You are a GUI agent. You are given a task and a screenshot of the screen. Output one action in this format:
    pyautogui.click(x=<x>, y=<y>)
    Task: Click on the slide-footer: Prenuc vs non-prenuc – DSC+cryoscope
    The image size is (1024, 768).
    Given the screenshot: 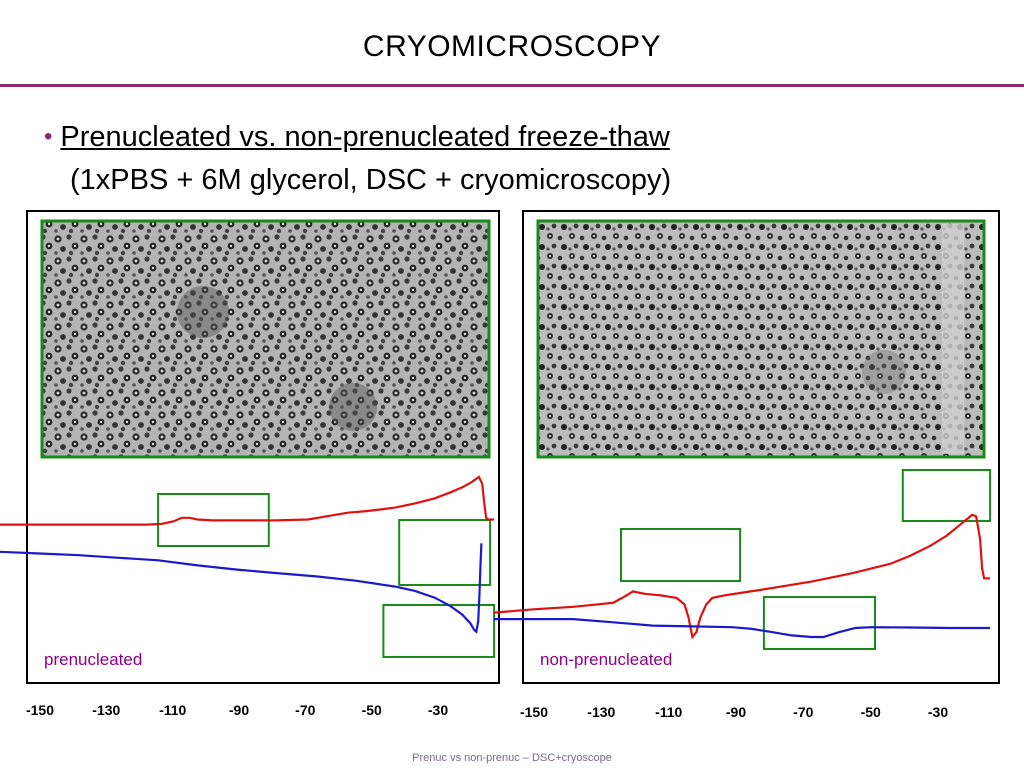 What is the action you would take?
    pyautogui.click(x=512, y=758)
    